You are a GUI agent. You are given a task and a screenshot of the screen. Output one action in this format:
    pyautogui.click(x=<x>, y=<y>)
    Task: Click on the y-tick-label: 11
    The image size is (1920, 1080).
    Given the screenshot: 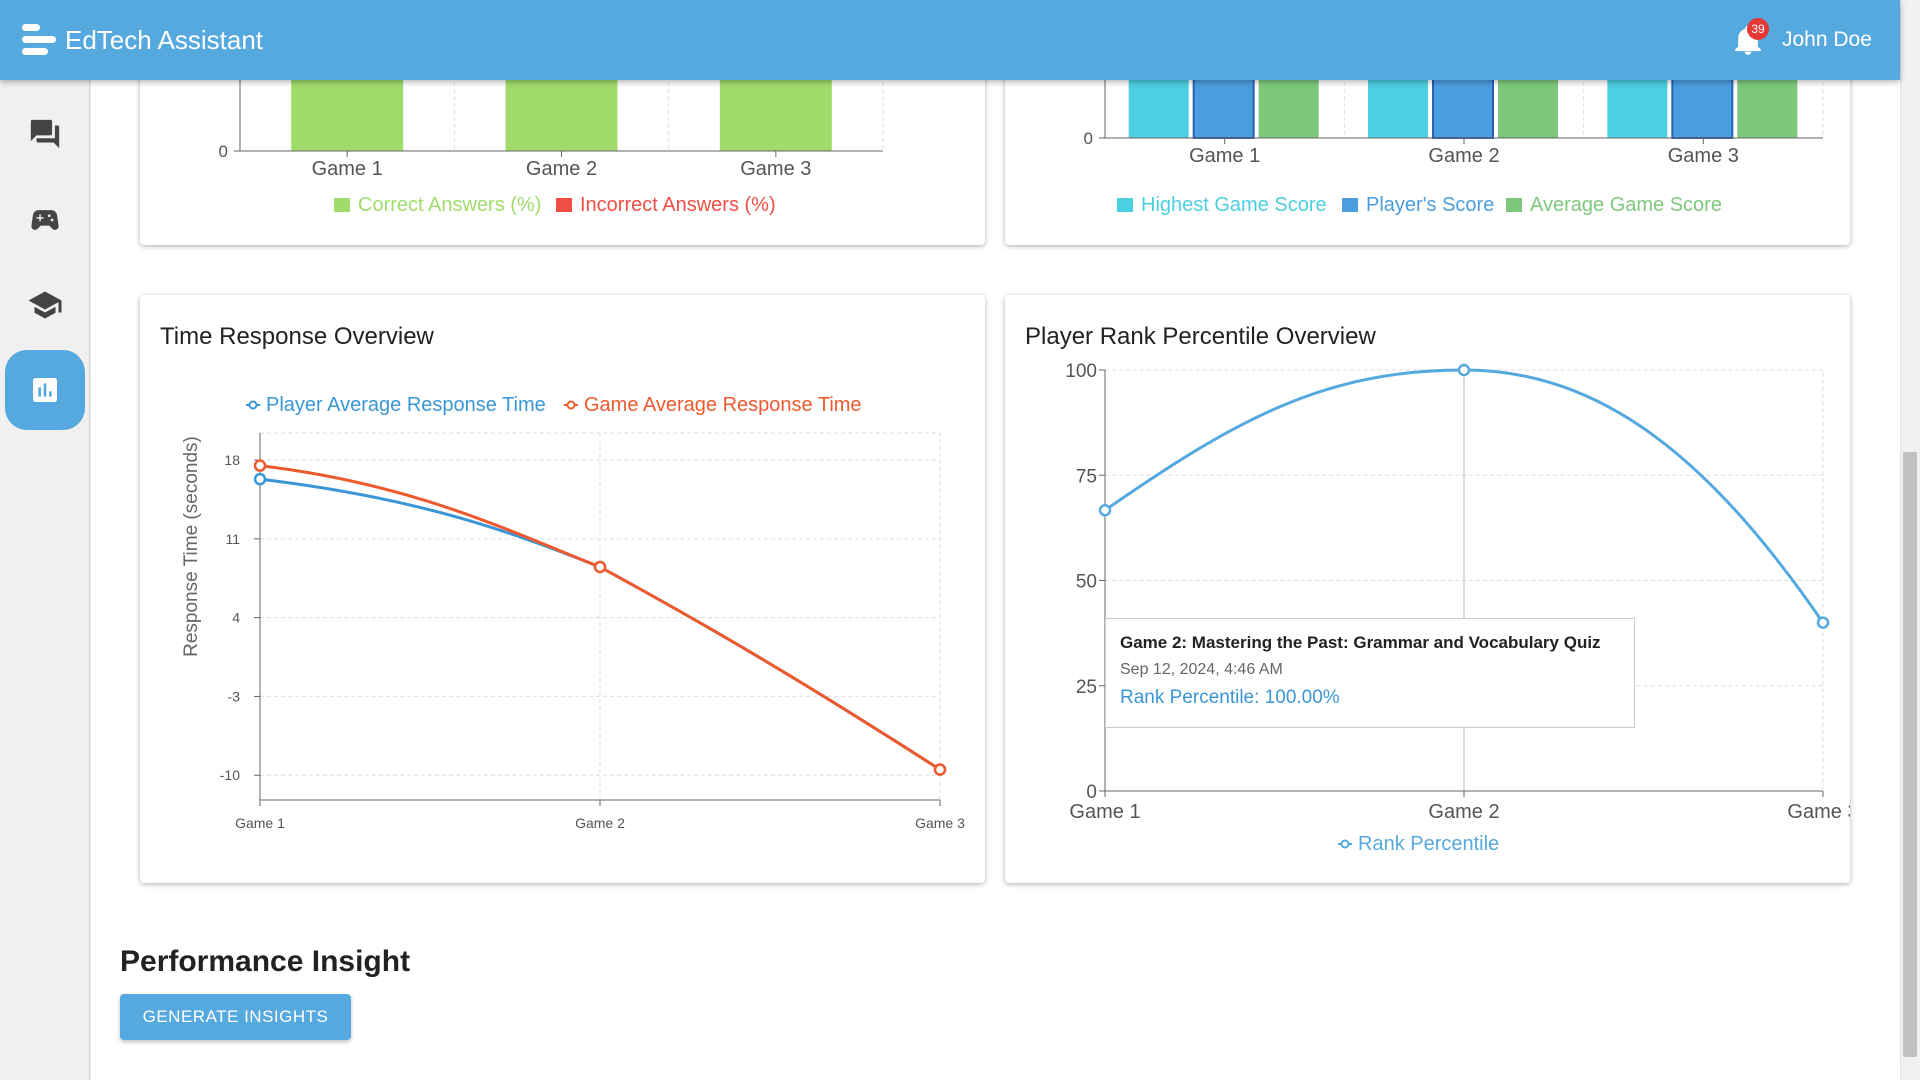 What is the action you would take?
    pyautogui.click(x=232, y=539)
    